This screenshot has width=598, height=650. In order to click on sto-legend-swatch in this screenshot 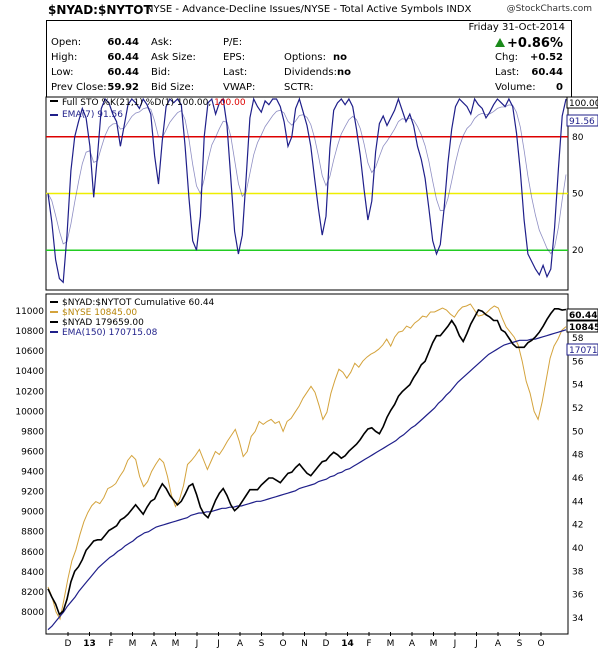, I will do `click(54, 101)`.